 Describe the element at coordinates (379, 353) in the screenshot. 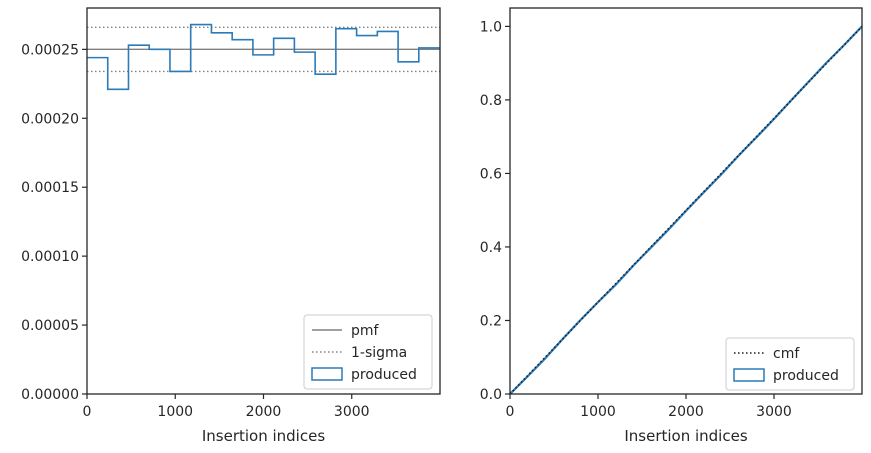

I see `legend-label-1-sigma: 1-sigma` at that location.